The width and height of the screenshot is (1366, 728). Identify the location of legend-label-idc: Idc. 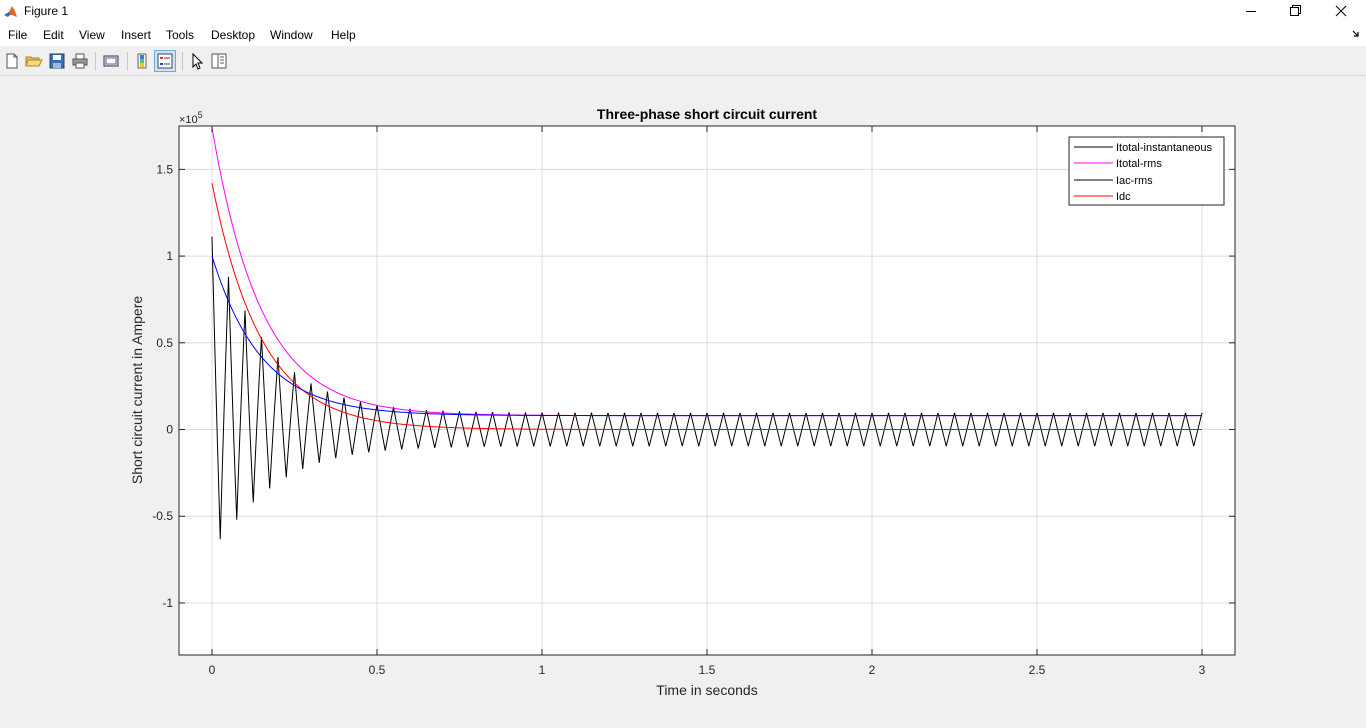
(1123, 197).